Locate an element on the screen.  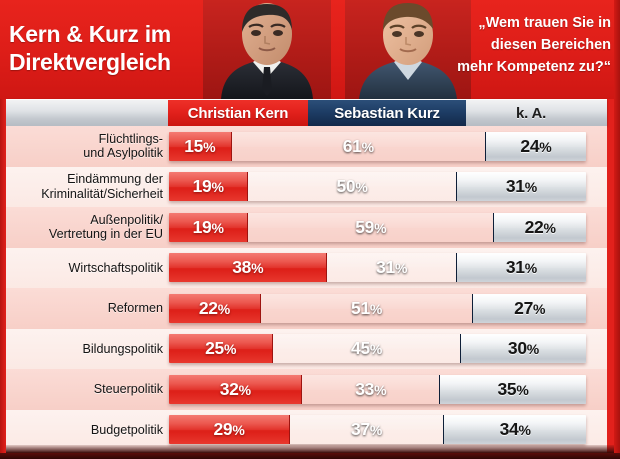
value-kern: 32% is located at coordinates (235, 388).